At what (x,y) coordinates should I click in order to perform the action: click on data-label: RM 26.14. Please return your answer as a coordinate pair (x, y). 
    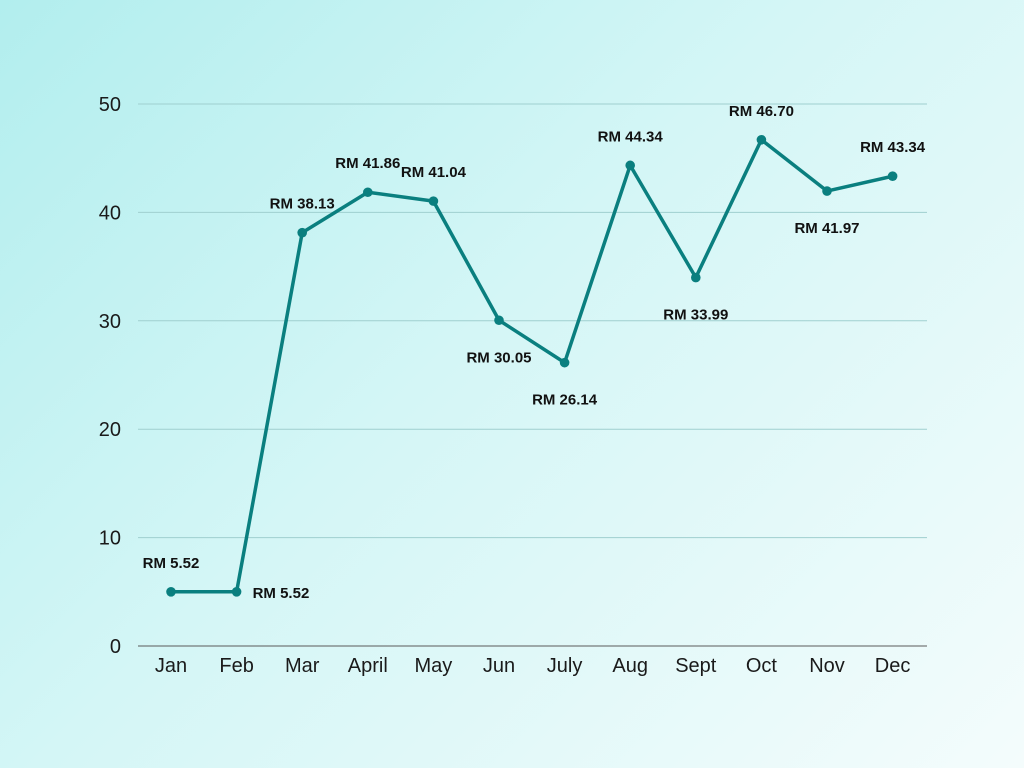
    Looking at the image, I should click on (565, 400).